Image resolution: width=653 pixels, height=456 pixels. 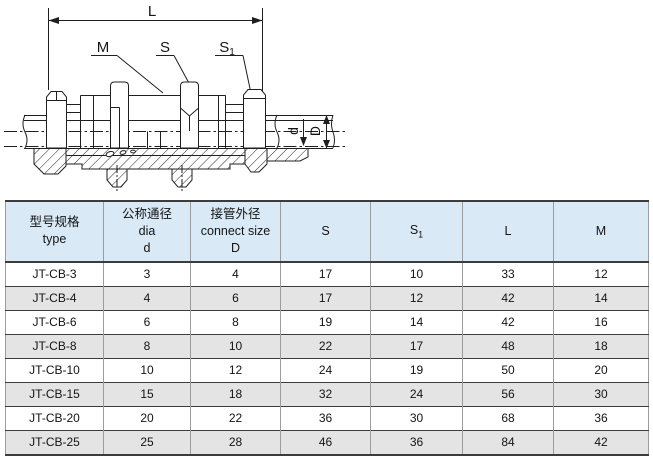 I want to click on table-row: JT-CB-25 25 28 46 36 84 42, so click(x=327, y=442).